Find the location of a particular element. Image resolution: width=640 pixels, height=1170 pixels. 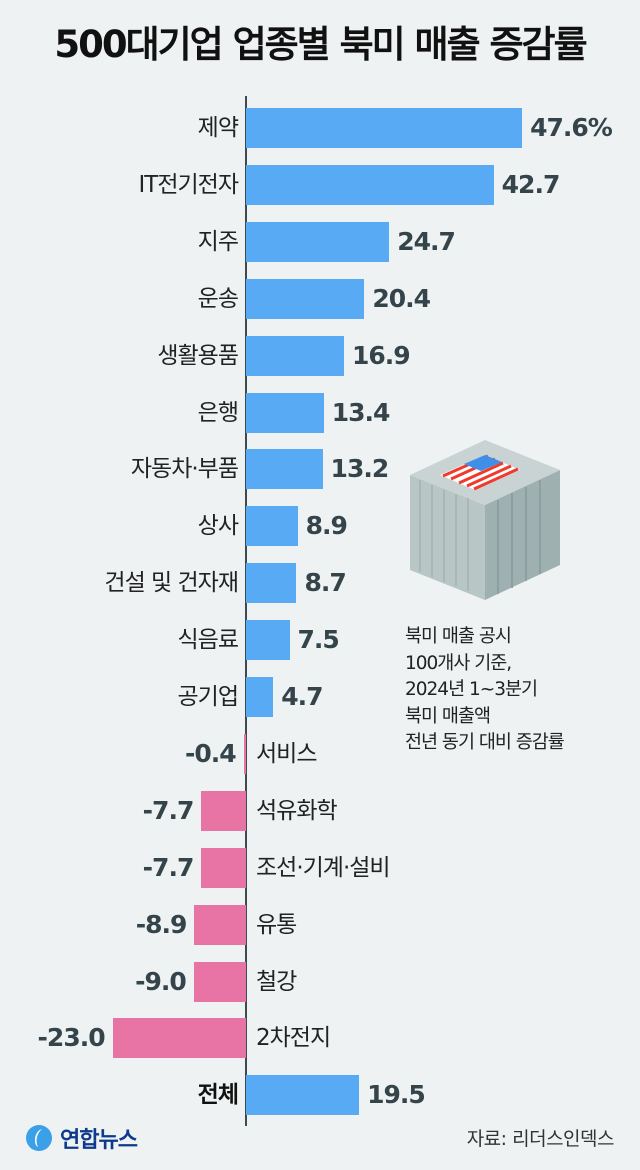

value-label: 42.7 is located at coordinates (531, 184).